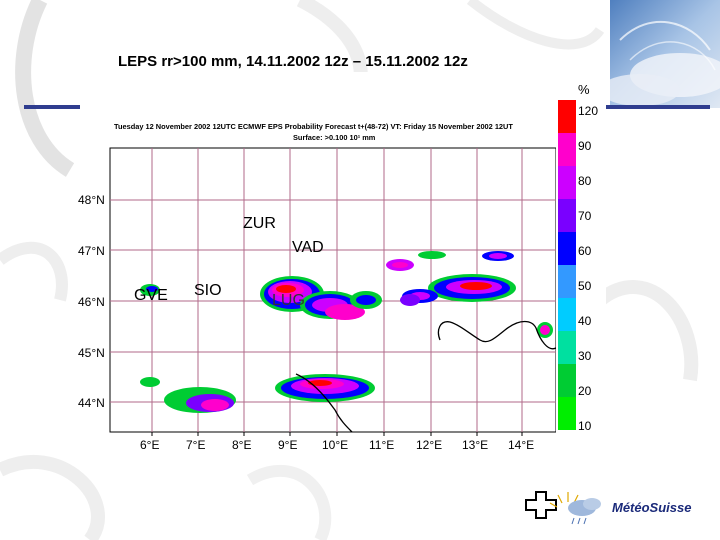  I want to click on colorbar-level: 60, so click(585, 251).